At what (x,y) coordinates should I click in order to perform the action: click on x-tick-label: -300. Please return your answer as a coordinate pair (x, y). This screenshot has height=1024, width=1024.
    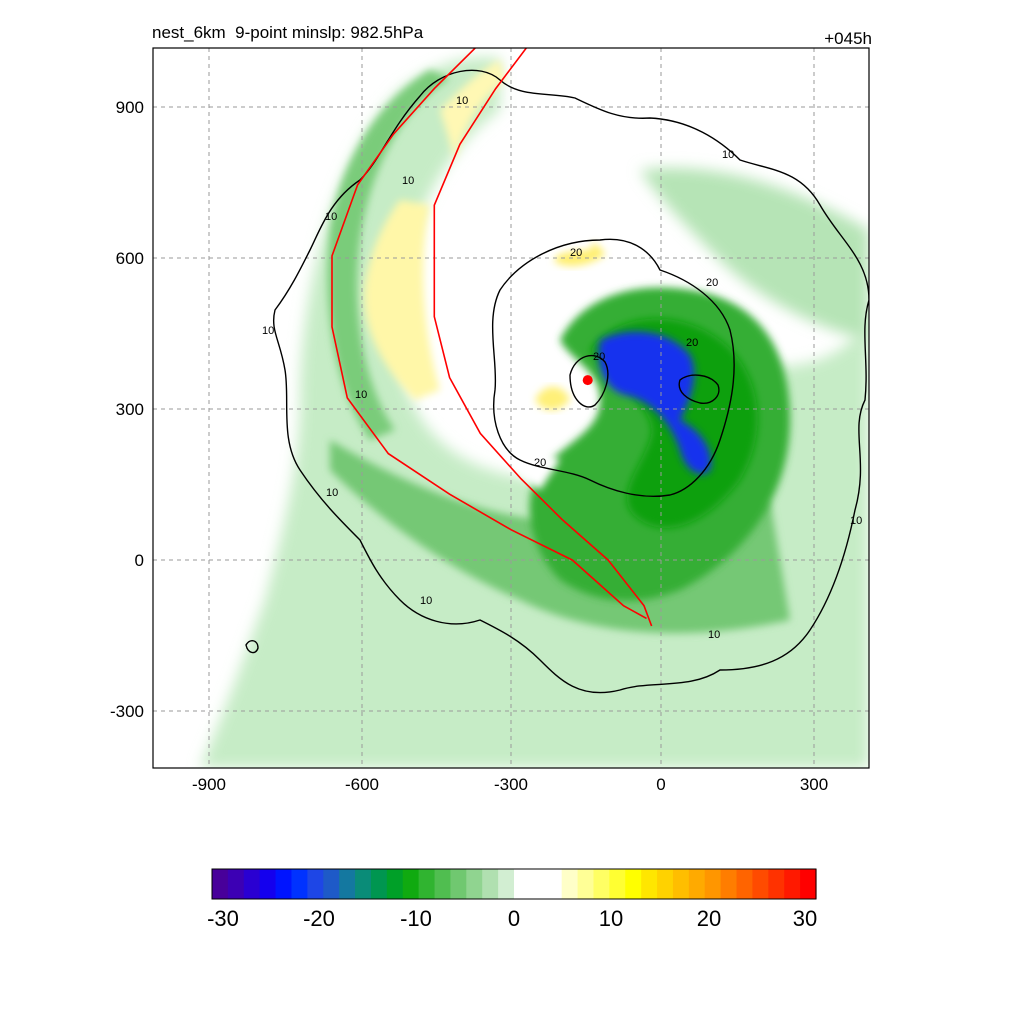
    Looking at the image, I should click on (511, 784).